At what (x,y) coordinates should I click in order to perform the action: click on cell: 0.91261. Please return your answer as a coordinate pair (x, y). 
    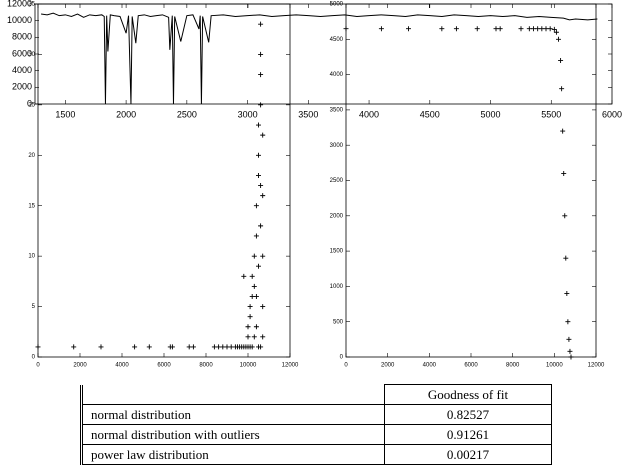
    Looking at the image, I should click on (468, 434).